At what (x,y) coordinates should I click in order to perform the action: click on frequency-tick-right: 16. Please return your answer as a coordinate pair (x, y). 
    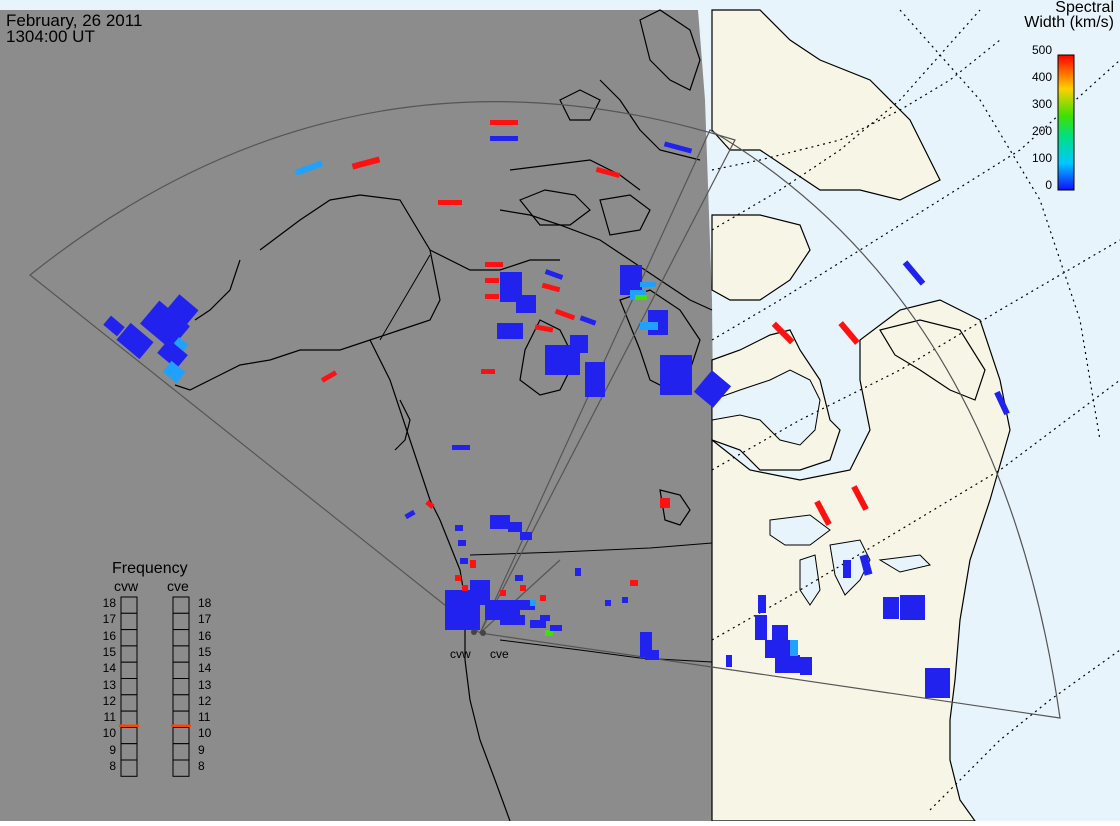
    Looking at the image, I should click on (205, 635).